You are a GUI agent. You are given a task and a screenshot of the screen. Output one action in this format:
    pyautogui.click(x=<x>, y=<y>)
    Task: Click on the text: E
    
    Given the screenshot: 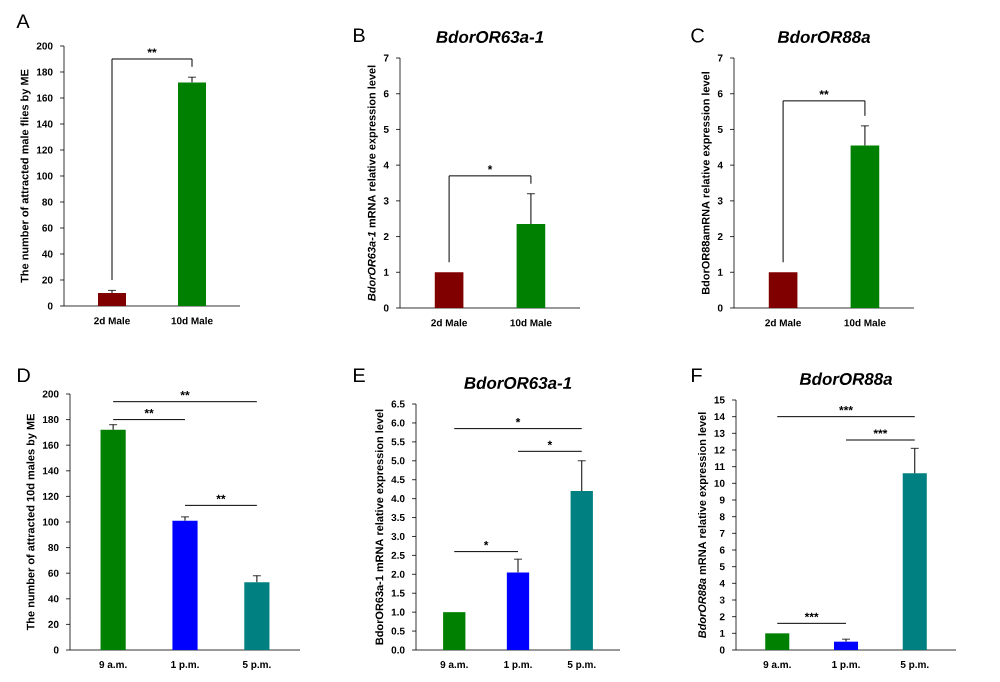 What is the action you would take?
    pyautogui.click(x=359, y=375)
    